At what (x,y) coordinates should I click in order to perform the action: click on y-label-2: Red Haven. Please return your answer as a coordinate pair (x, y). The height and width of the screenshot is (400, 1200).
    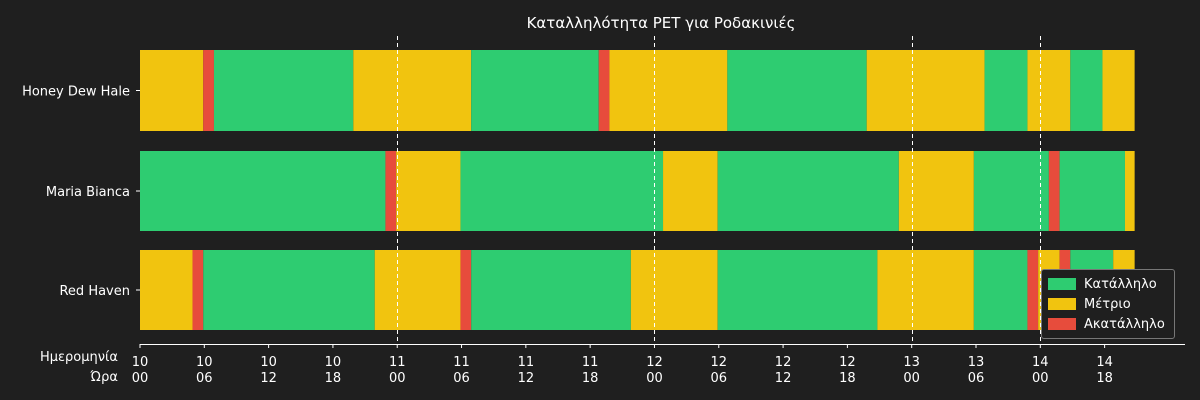
    Looking at the image, I should click on (94, 291).